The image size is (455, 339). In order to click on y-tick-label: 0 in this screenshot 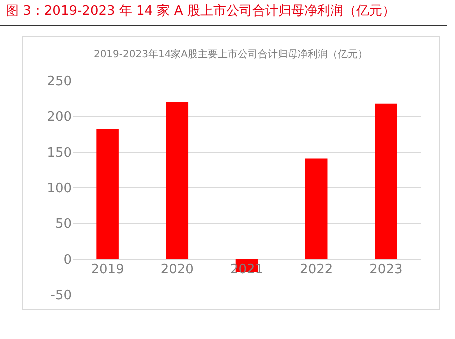, I will do `click(68, 260)`.